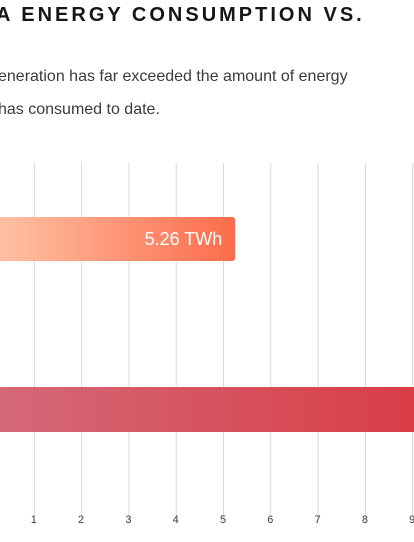  I want to click on x-tick-label-4: 4, so click(176, 520).